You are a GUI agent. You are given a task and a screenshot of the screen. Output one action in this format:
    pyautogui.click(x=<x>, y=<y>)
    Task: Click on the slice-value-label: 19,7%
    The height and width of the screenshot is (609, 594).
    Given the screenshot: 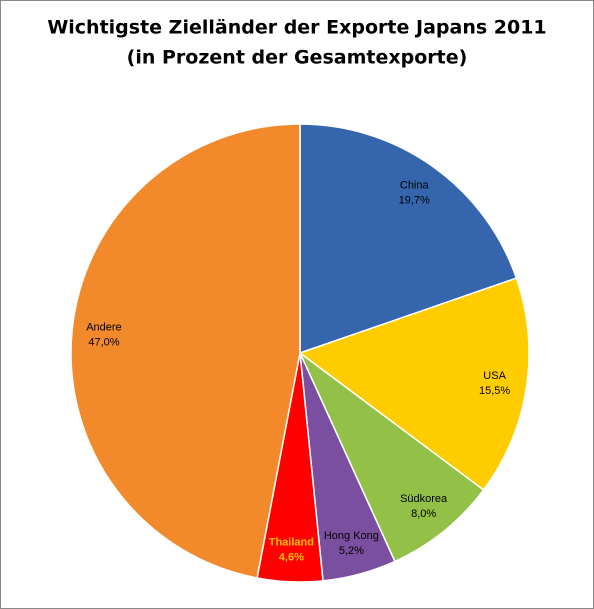 What is the action you would take?
    pyautogui.click(x=414, y=200)
    